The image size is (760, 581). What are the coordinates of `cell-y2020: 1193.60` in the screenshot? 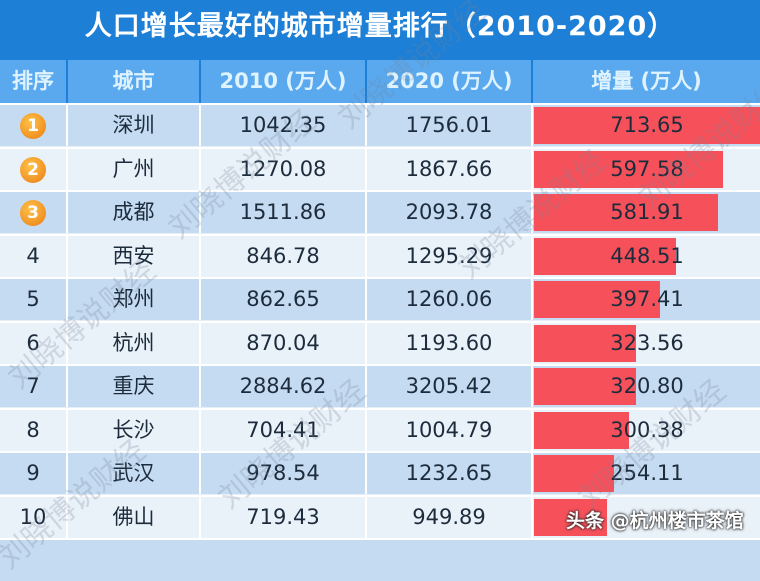 It's located at (450, 343).